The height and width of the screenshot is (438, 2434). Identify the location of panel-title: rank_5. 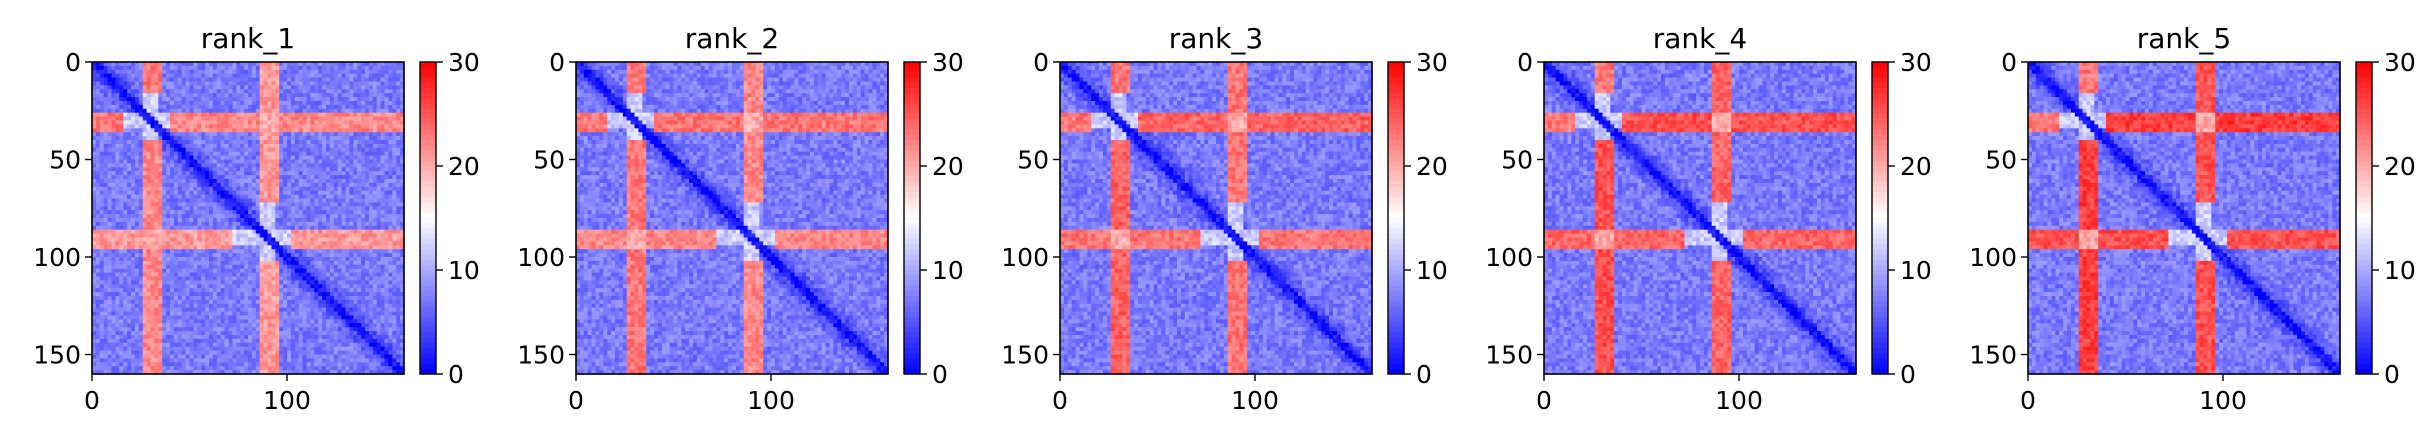
(2184, 38).